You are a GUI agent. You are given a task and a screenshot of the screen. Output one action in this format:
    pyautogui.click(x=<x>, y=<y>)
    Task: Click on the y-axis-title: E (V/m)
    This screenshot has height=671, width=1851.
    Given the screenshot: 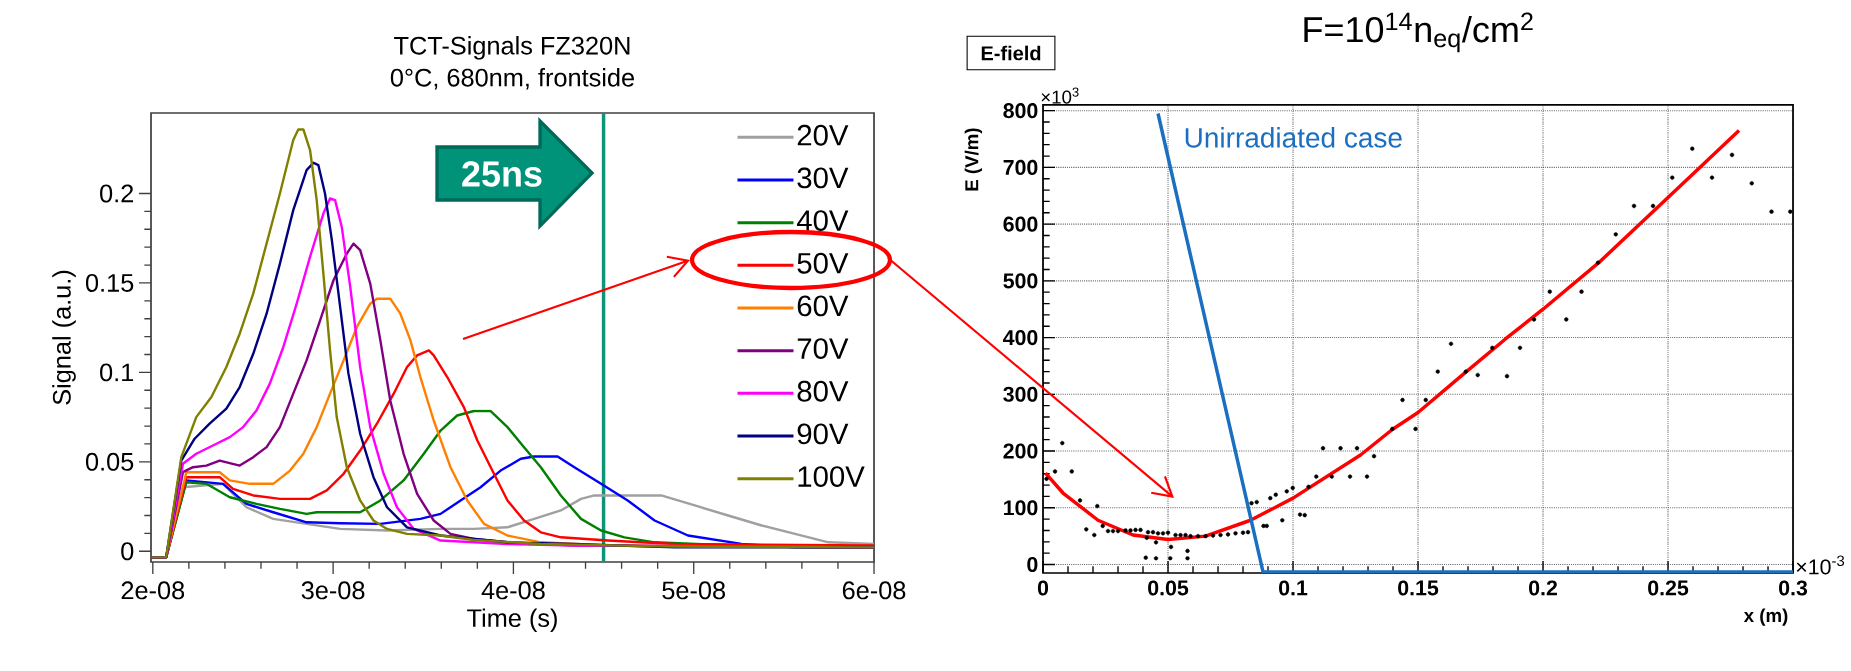 What is the action you would take?
    pyautogui.click(x=973, y=159)
    